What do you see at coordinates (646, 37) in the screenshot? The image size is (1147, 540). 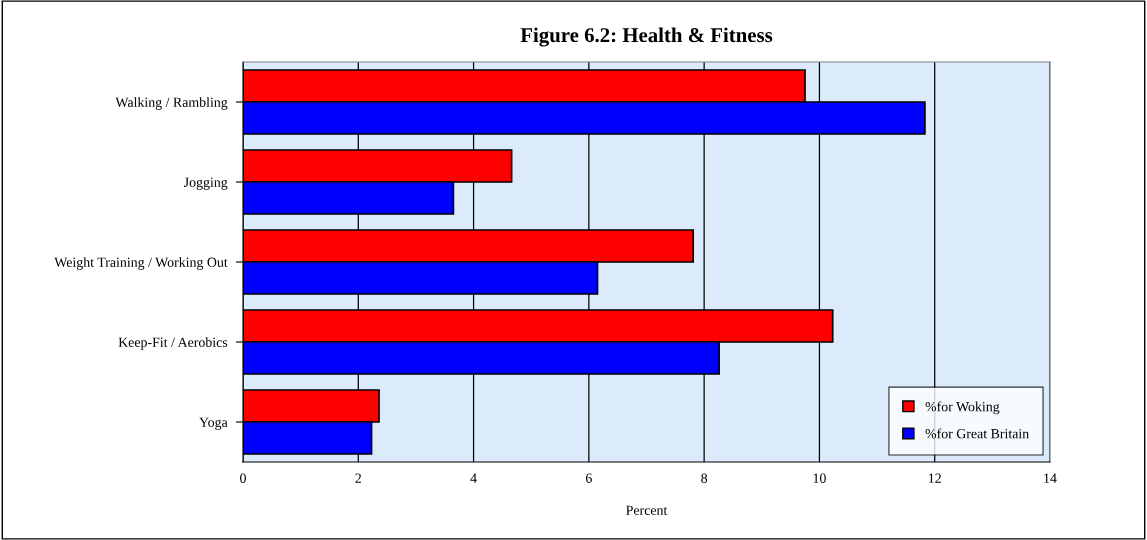 I see `chart-title: Figure 6.2: Health & Fitness` at bounding box center [646, 37].